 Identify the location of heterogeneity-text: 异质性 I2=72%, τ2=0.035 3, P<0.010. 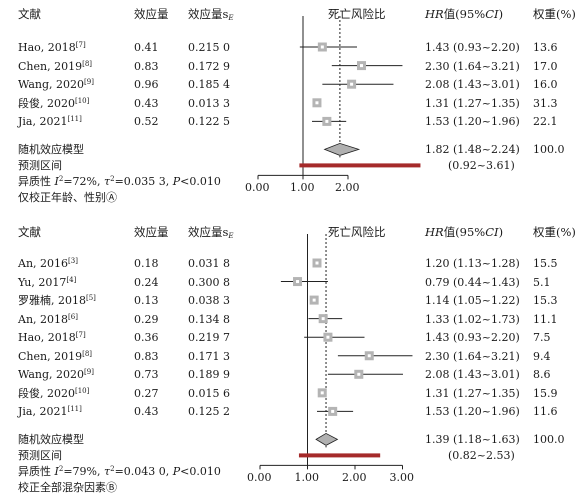
(119, 182).